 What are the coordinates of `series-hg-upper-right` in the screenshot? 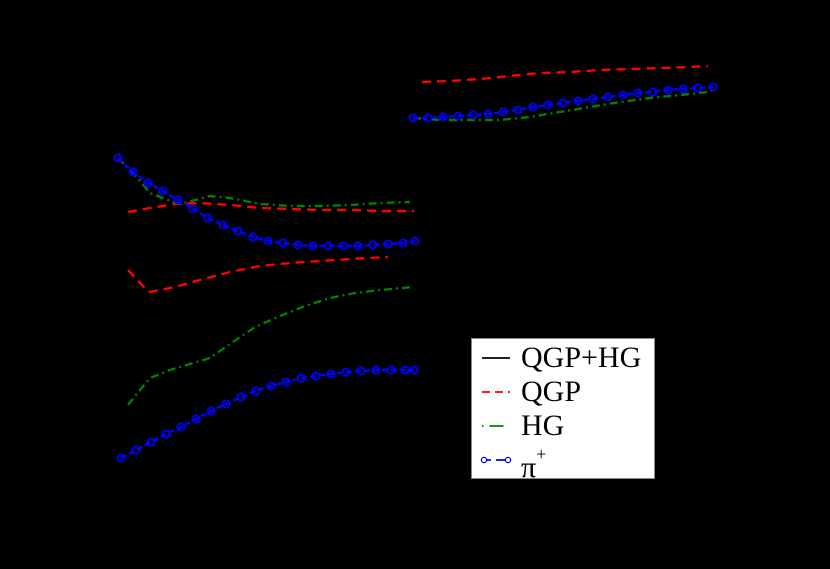 It's located at (563, 105).